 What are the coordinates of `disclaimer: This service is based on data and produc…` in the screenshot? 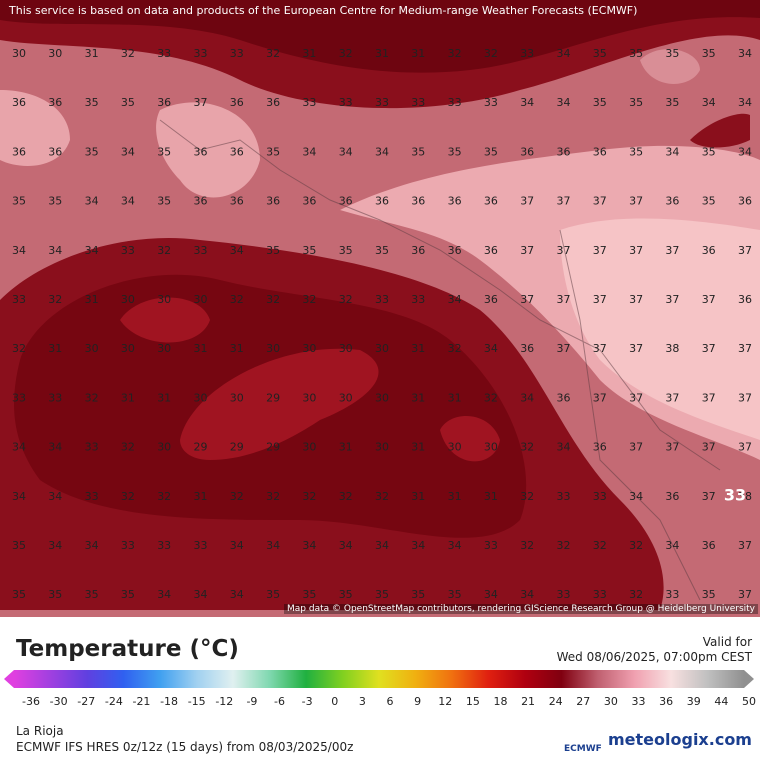 It's located at (323, 10).